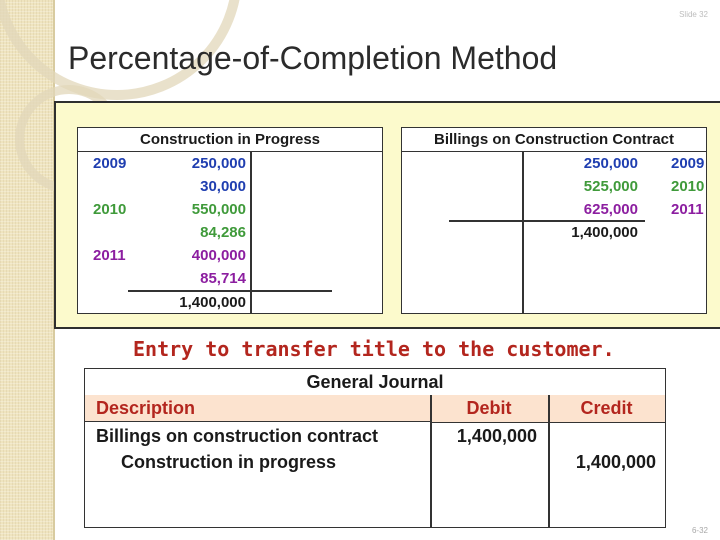  I want to click on billings-total: 1,400,000, so click(604, 232).